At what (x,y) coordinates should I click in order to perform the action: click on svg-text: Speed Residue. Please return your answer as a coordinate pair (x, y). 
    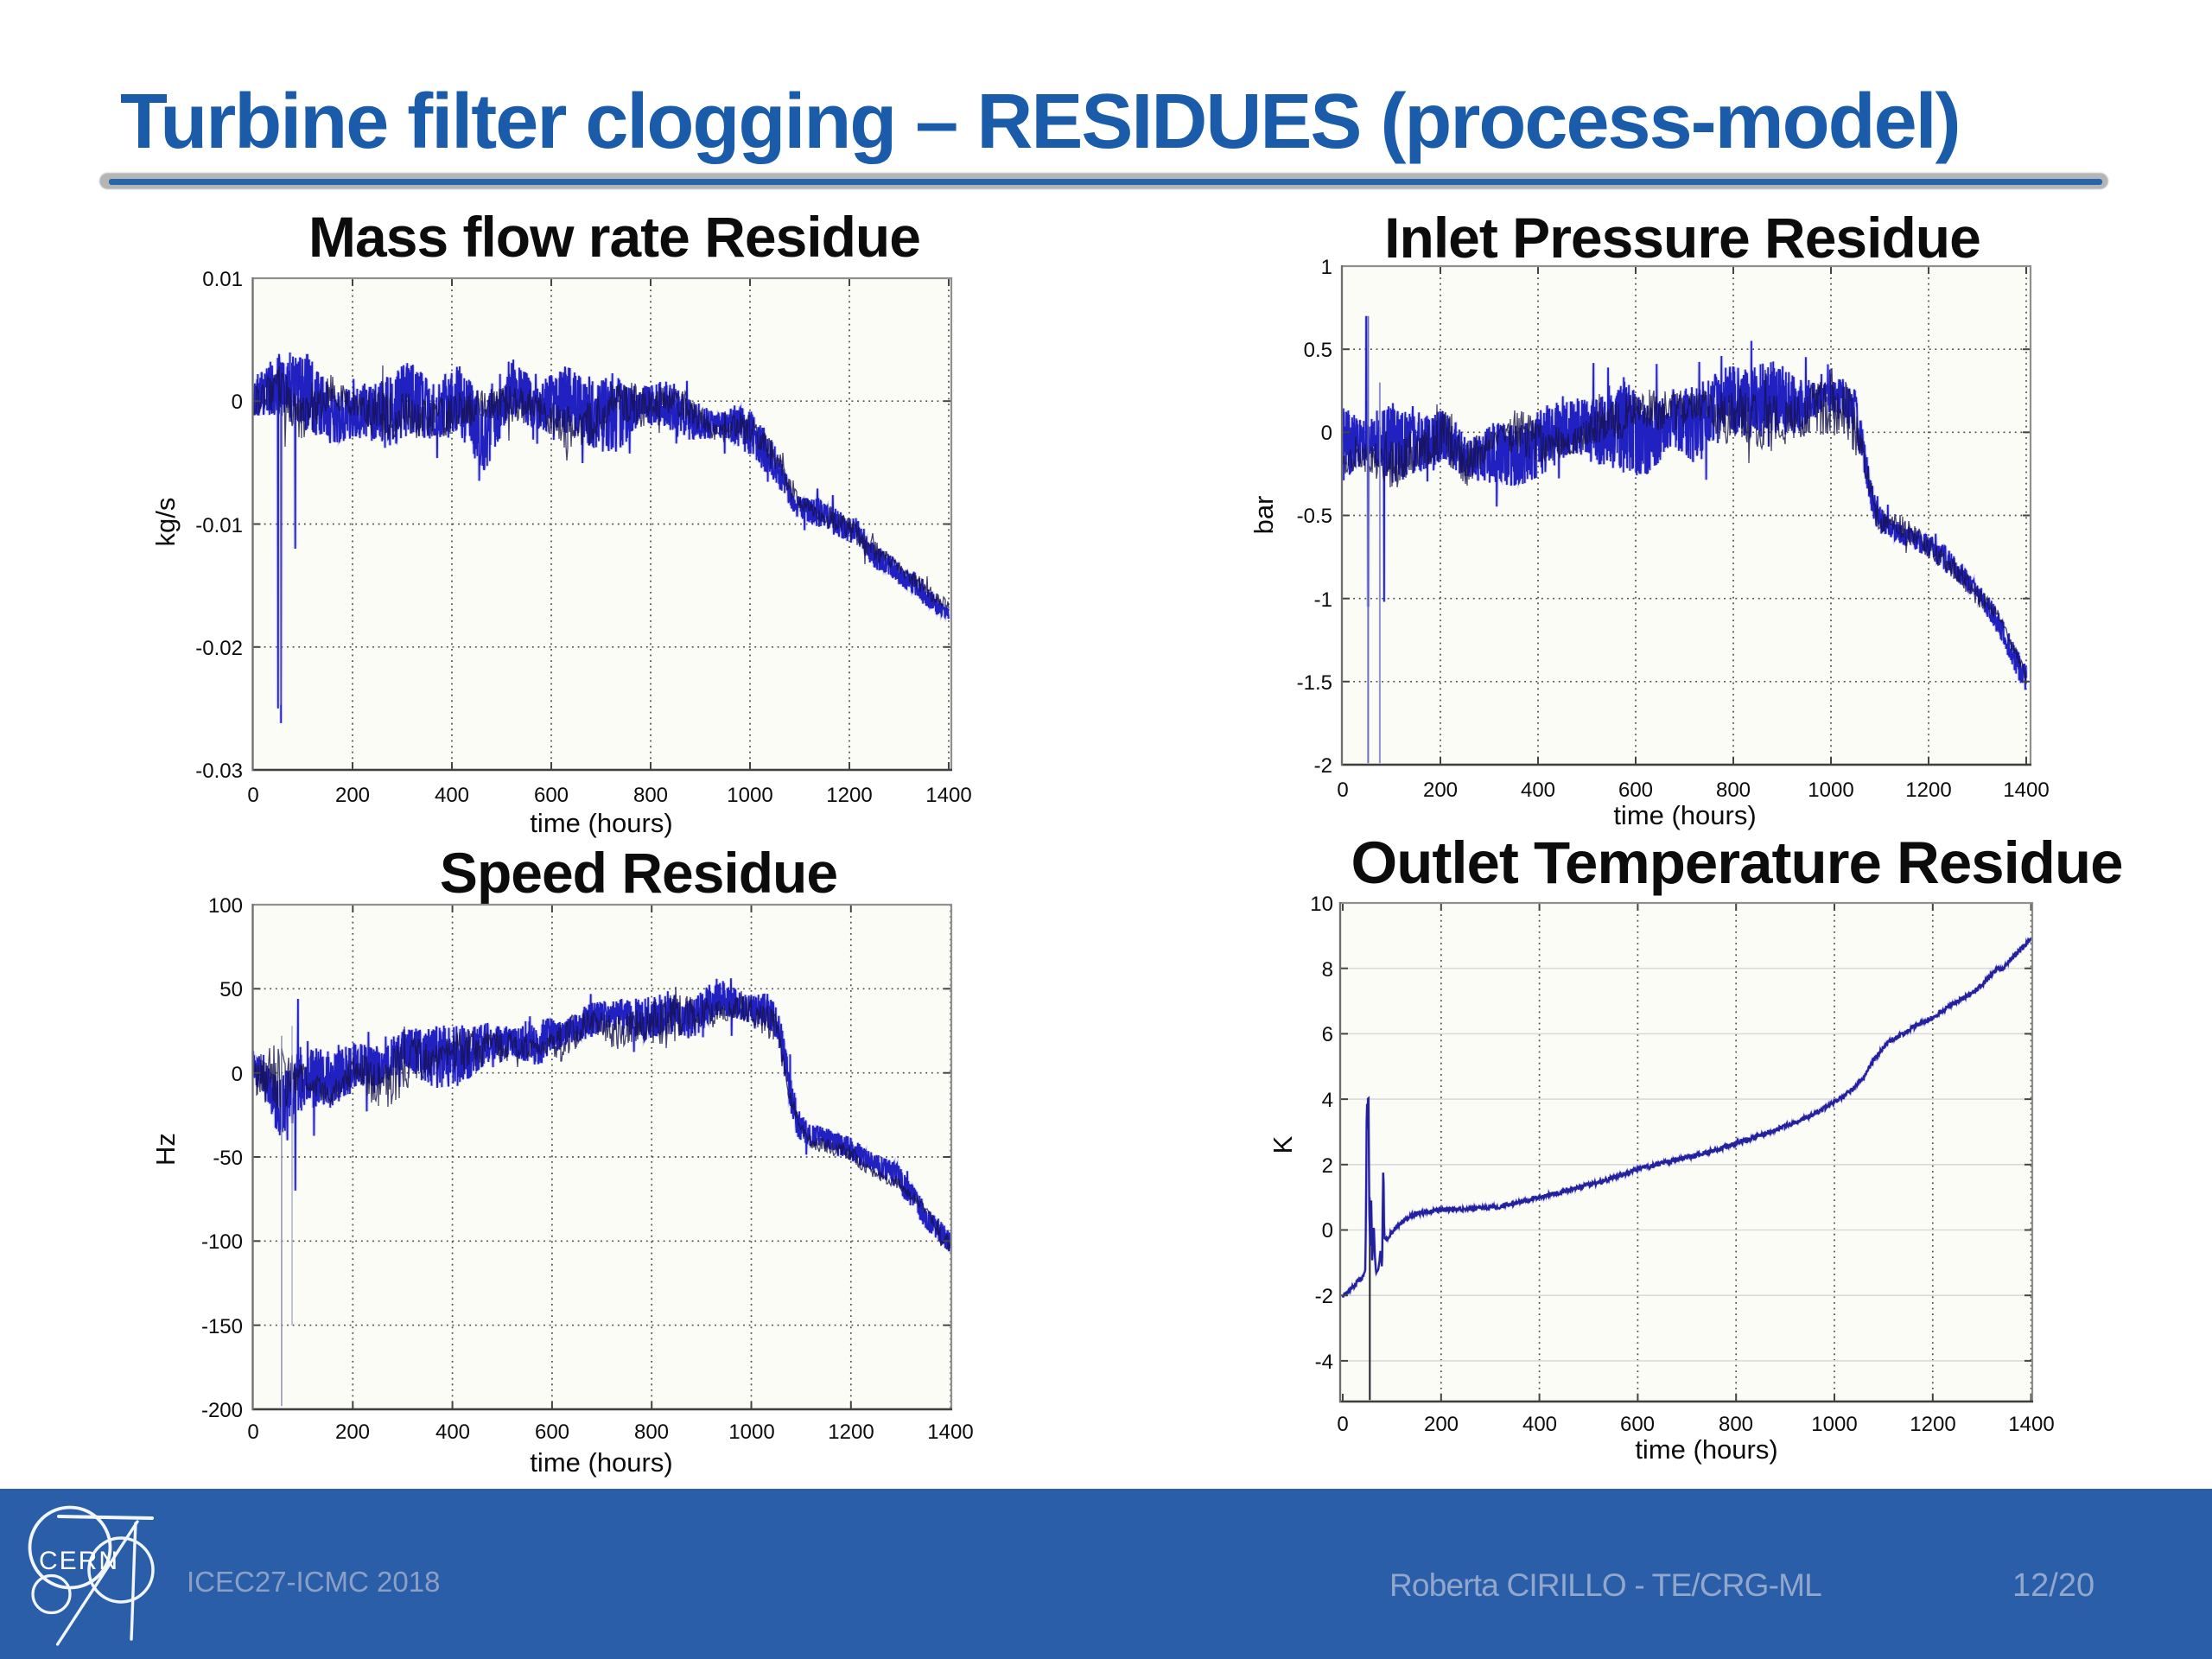
    Looking at the image, I should click on (638, 873).